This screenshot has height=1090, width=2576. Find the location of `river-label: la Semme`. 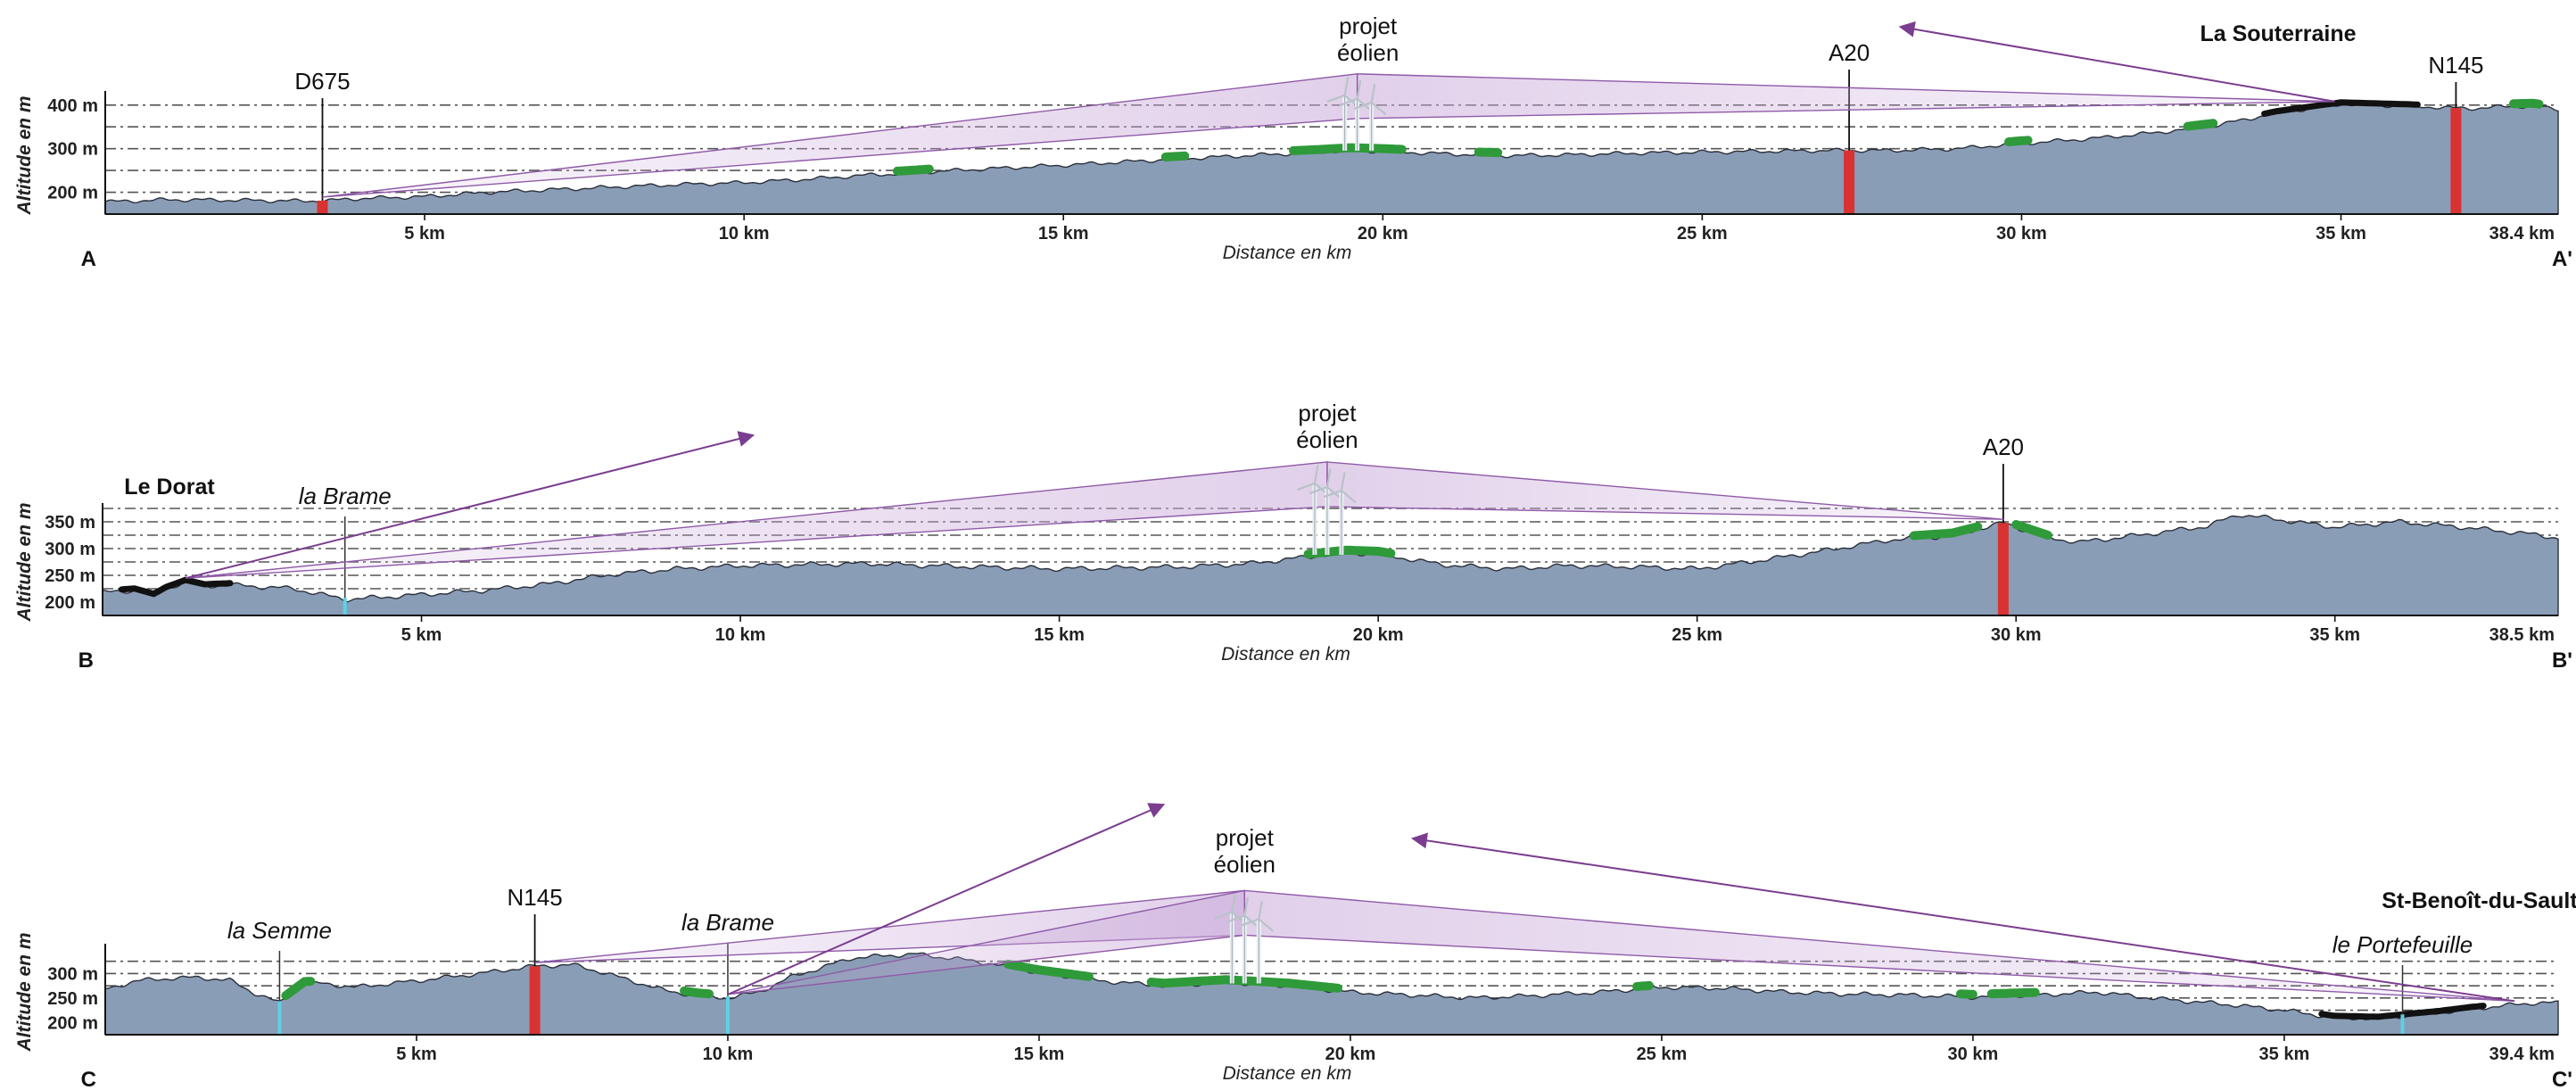

river-label: la Semme is located at coordinates (279, 930).